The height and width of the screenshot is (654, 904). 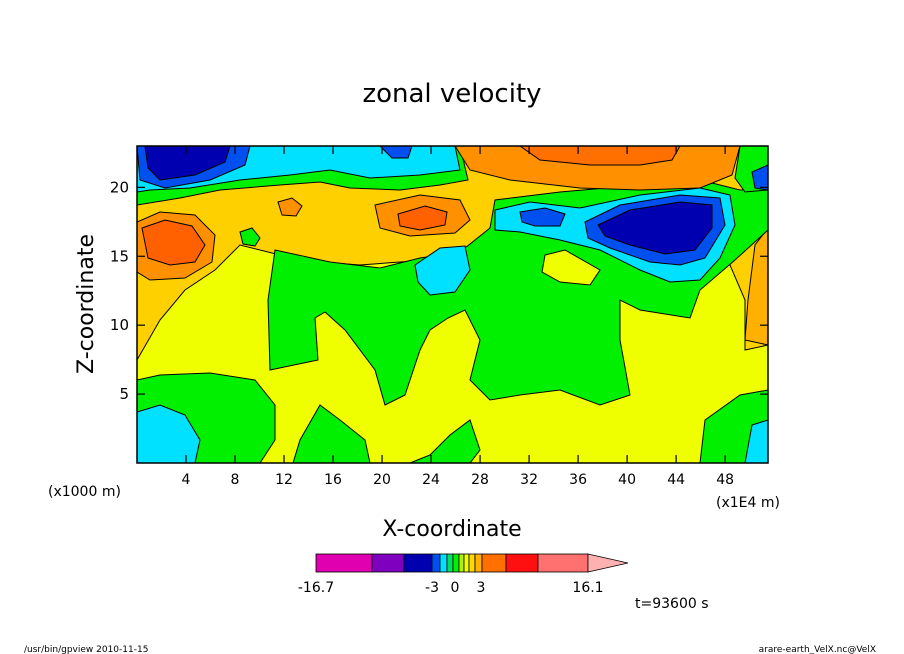 I want to click on region-orange-right-edge, so click(x=756, y=286).